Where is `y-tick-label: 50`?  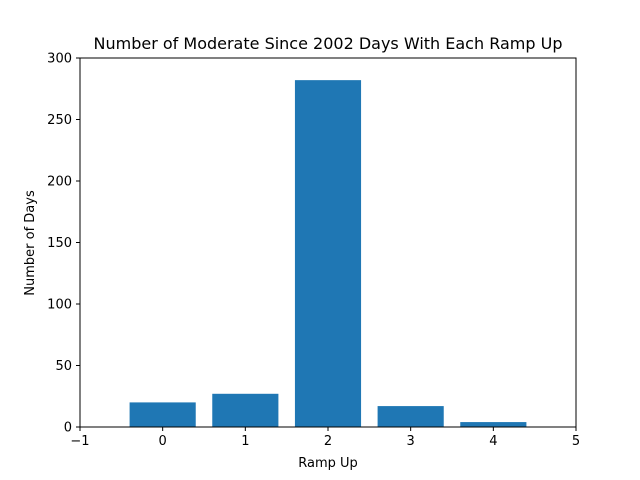
y-tick-label: 50 is located at coordinates (63, 366).